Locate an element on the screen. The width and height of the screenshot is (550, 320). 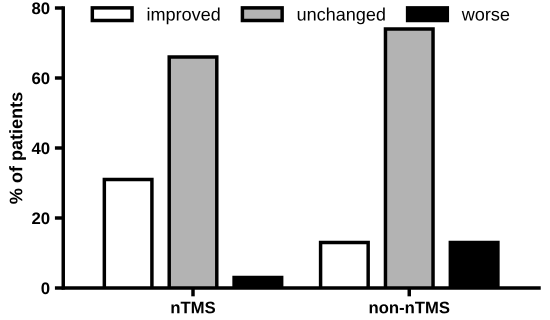
x-tick-label: nTMS is located at coordinates (193, 308).